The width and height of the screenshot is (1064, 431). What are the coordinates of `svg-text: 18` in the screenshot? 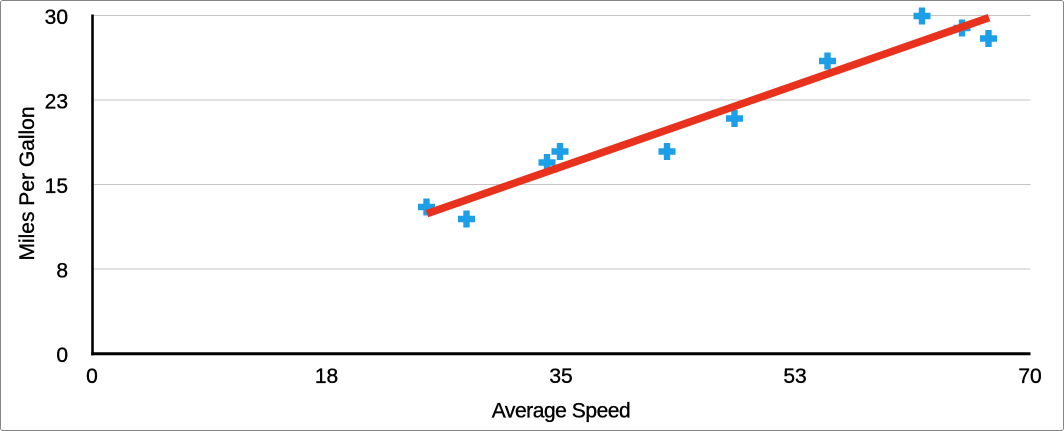 It's located at (326, 376).